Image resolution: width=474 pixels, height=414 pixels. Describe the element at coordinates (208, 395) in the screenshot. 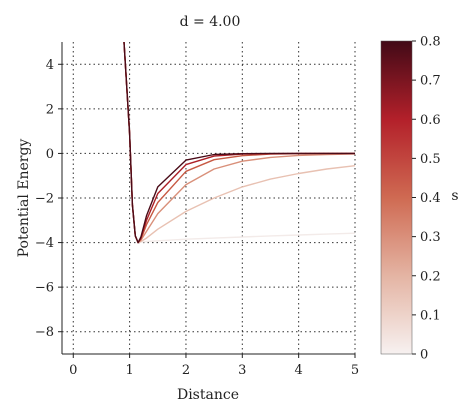

I see `x-axis-label: Distance` at that location.